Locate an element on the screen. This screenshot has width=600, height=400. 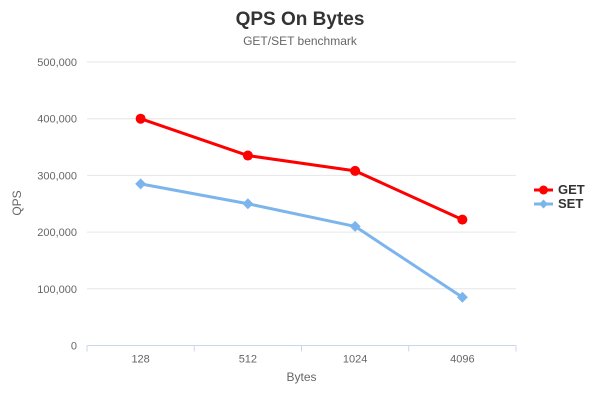
y-tick-label: 200,000 is located at coordinates (57, 233).